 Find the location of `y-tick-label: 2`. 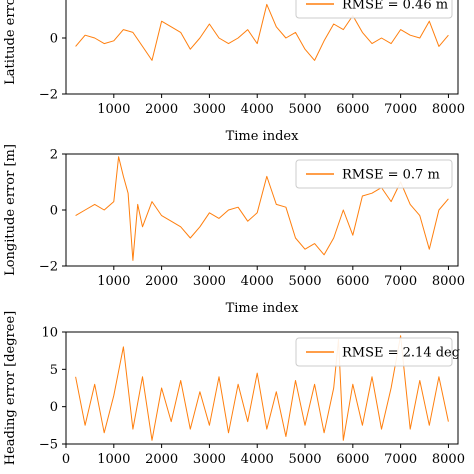

y-tick-label: 2 is located at coordinates (54, 155).